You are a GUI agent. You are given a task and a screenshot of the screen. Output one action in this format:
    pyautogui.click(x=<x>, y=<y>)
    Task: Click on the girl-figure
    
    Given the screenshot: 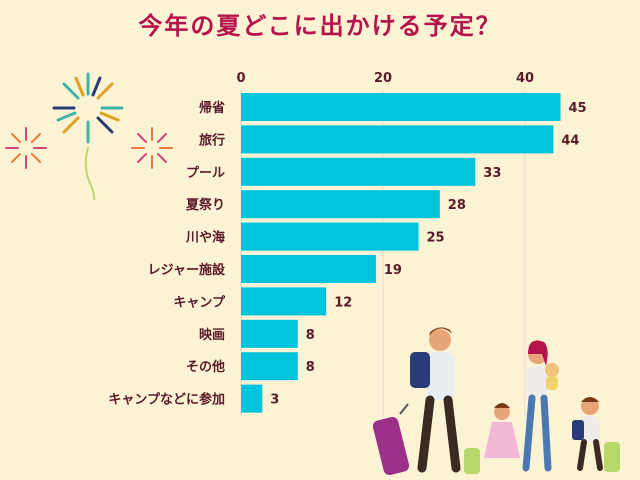 What is the action you would take?
    pyautogui.click(x=492, y=438)
    